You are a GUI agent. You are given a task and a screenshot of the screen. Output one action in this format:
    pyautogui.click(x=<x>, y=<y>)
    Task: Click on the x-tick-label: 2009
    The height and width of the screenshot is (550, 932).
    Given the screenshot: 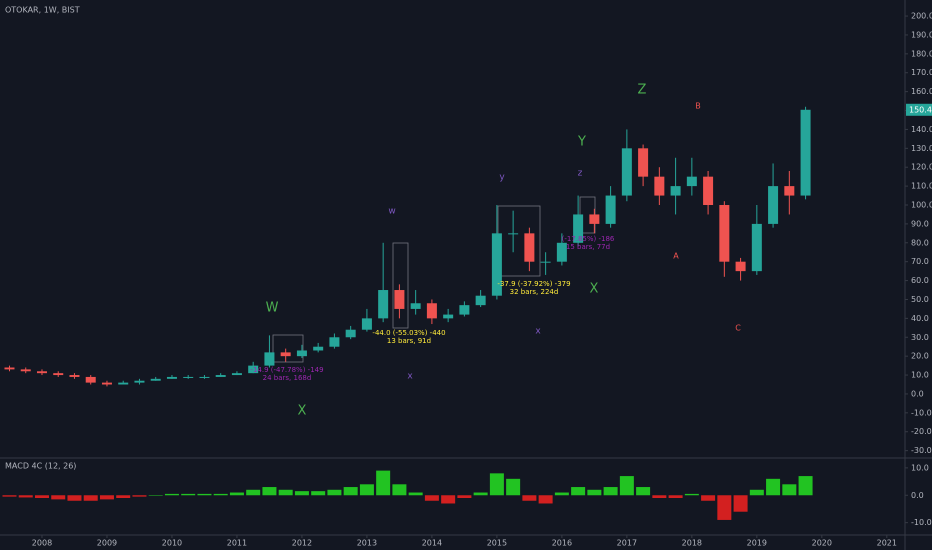 What is the action you would take?
    pyautogui.click(x=107, y=543)
    